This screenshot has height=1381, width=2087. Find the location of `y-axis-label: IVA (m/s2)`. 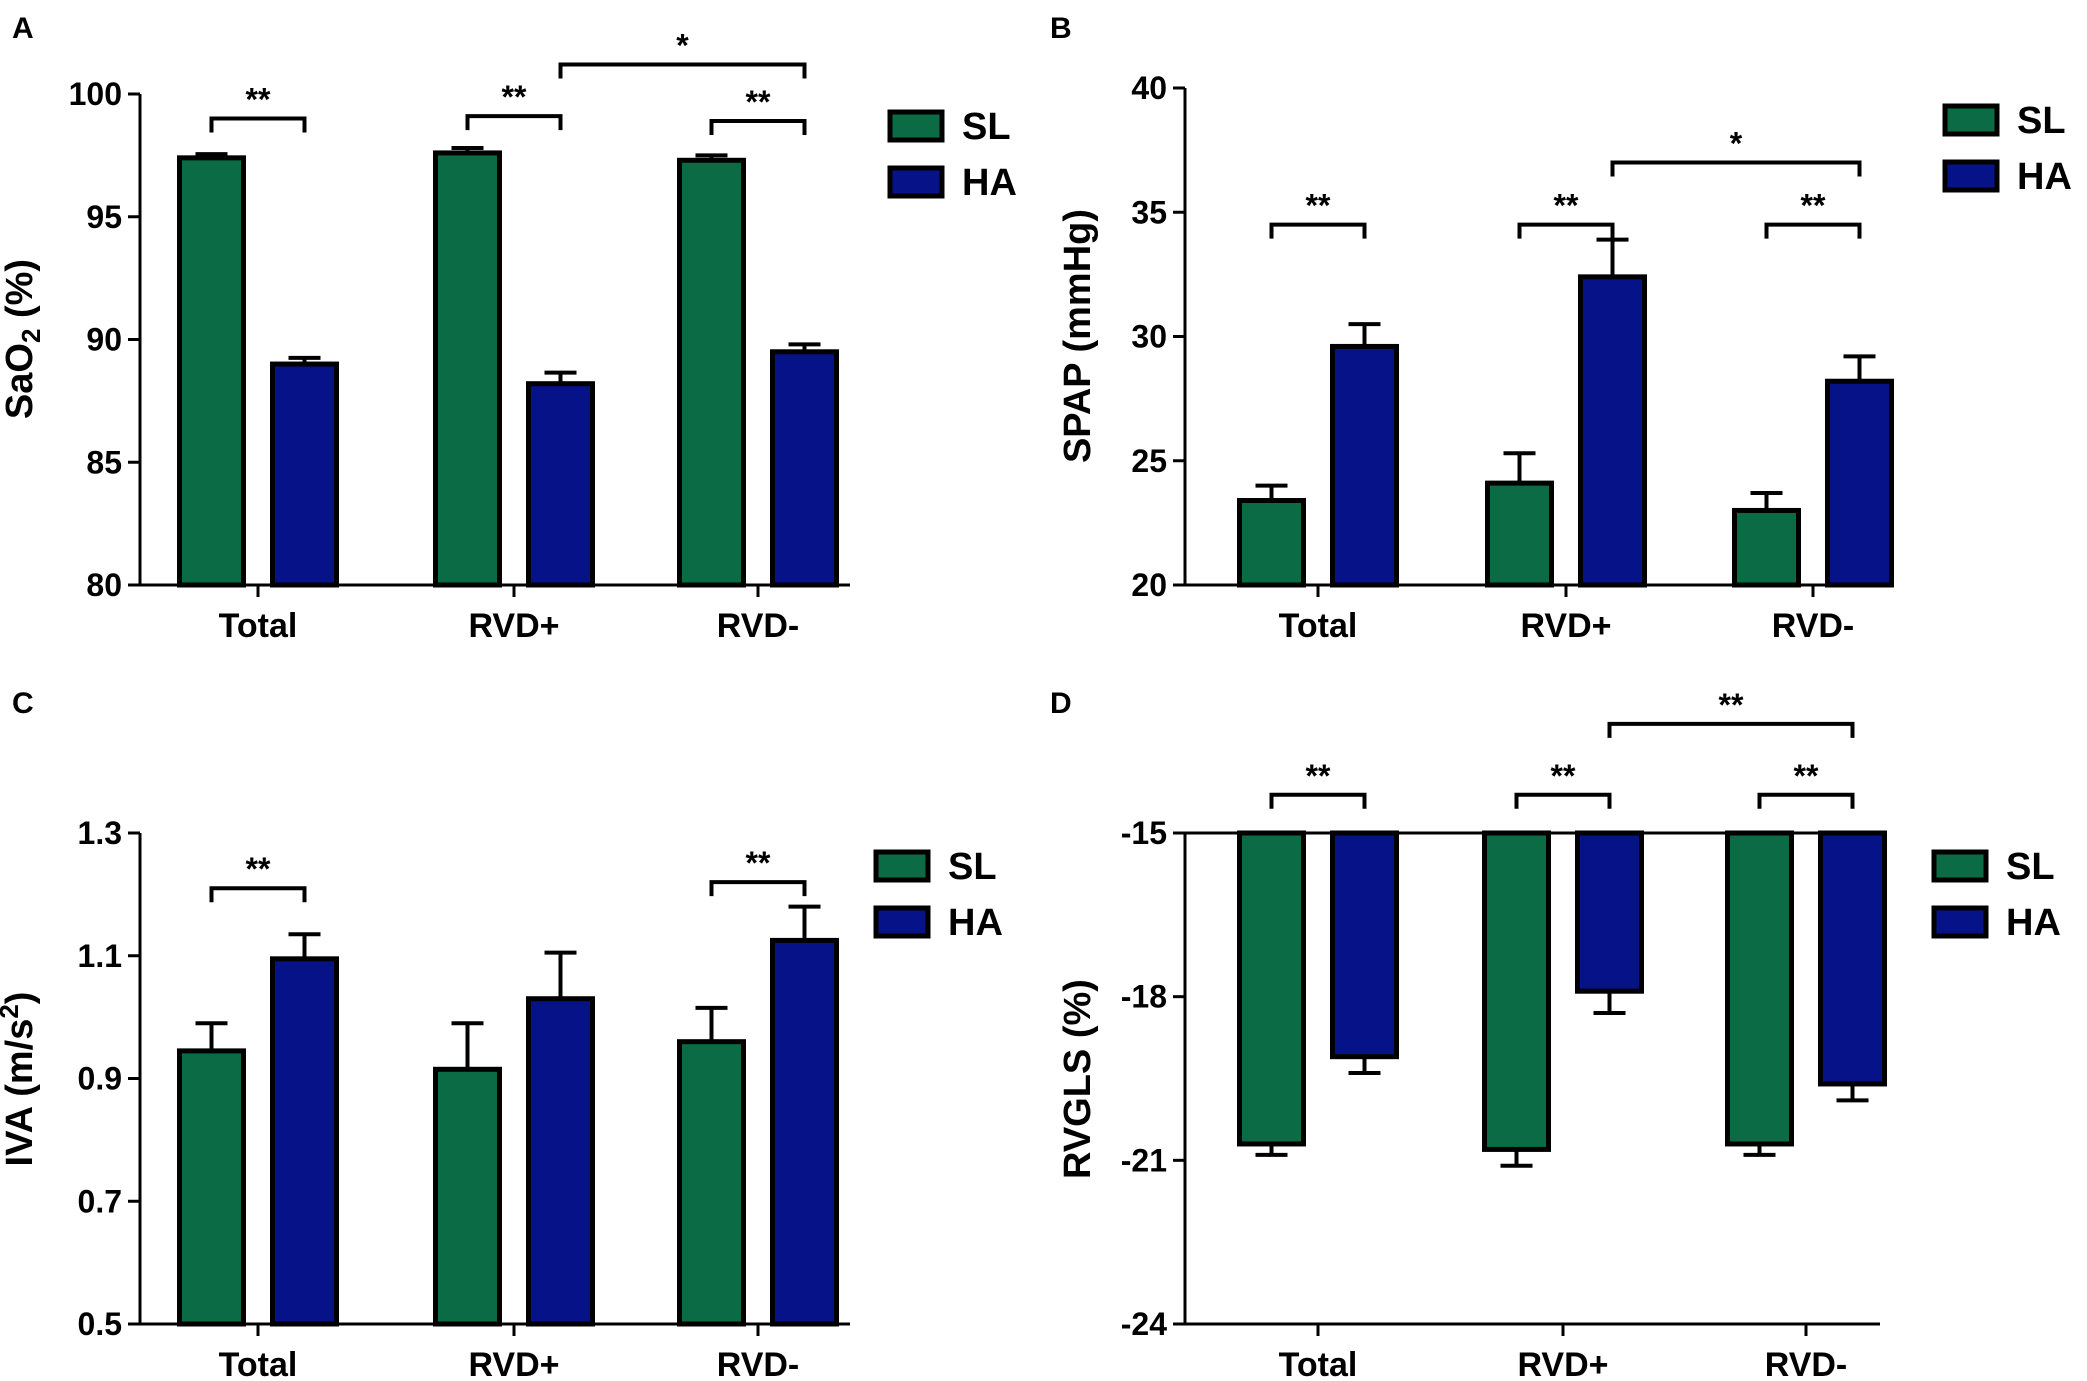

y-axis-label: IVA (m/s2) is located at coordinates (20, 1079).